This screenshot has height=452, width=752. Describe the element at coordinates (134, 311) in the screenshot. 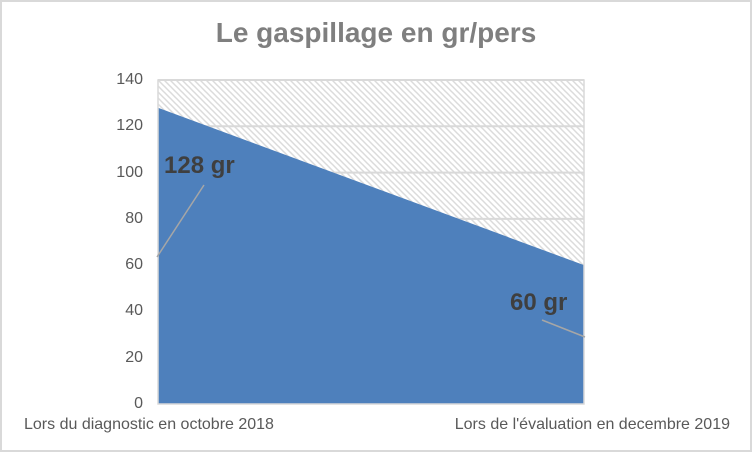

I see `y-axis-tick-label: 40` at that location.